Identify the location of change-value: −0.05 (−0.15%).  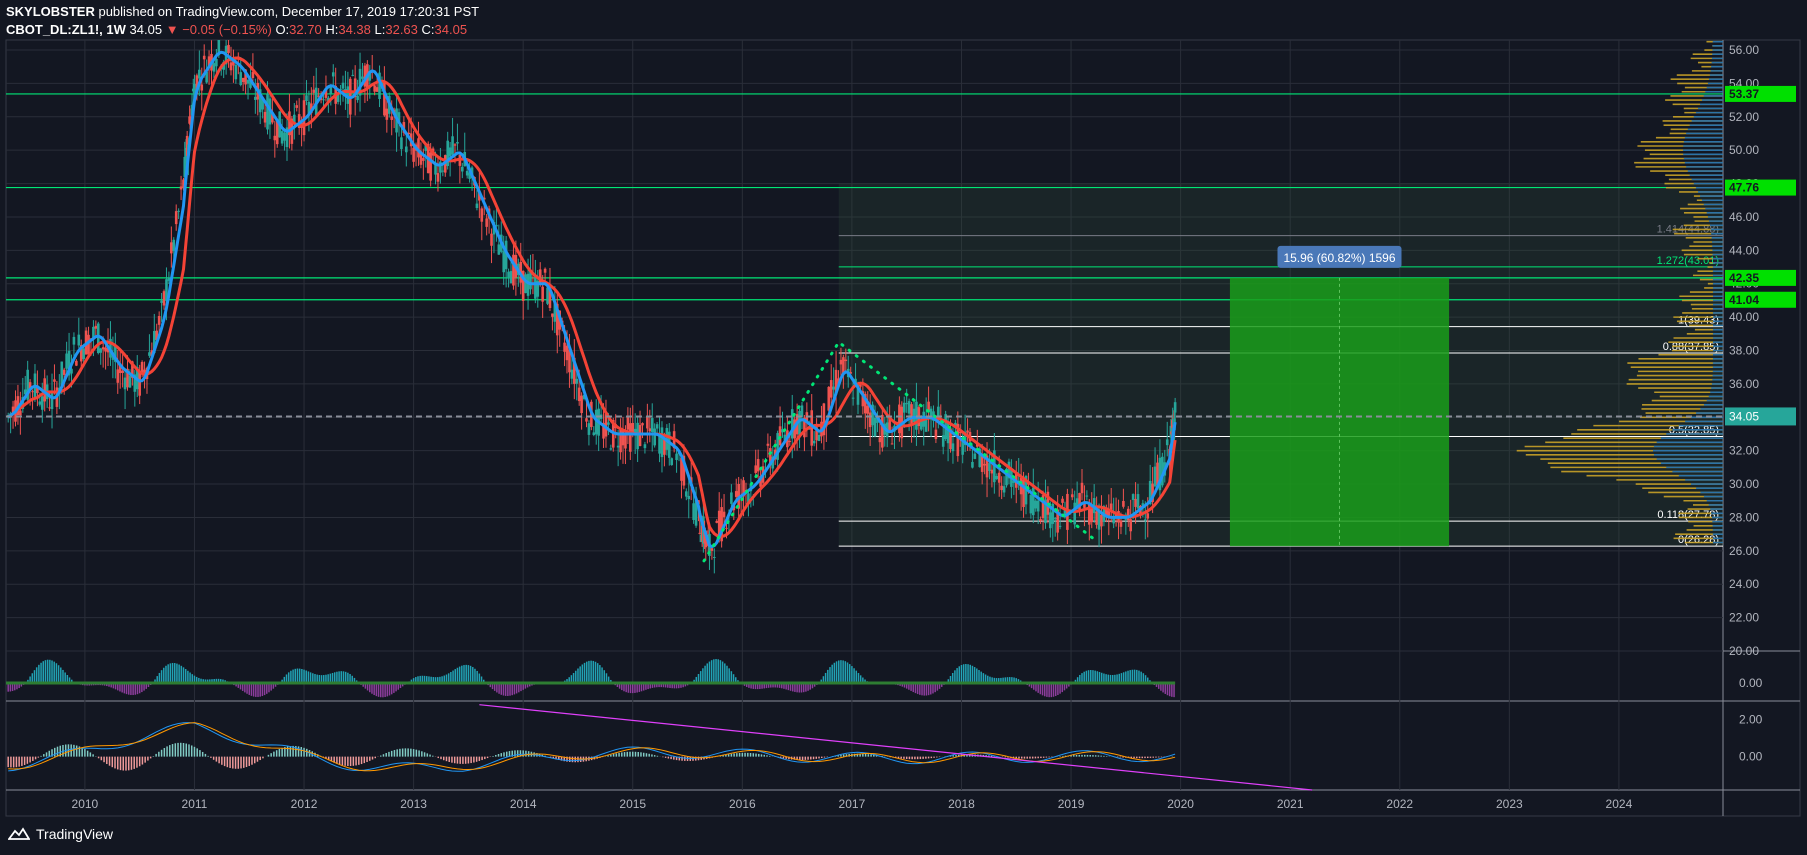
(227, 29).